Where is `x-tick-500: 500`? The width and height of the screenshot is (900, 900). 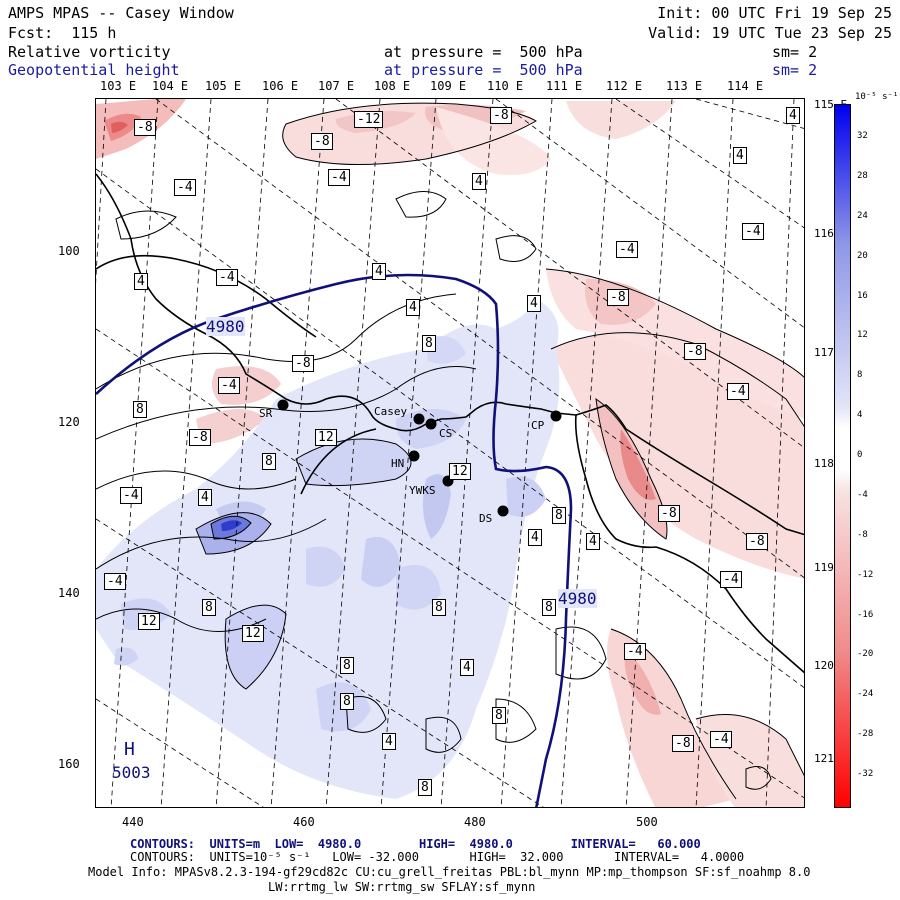 x-tick-500: 500 is located at coordinates (647, 822).